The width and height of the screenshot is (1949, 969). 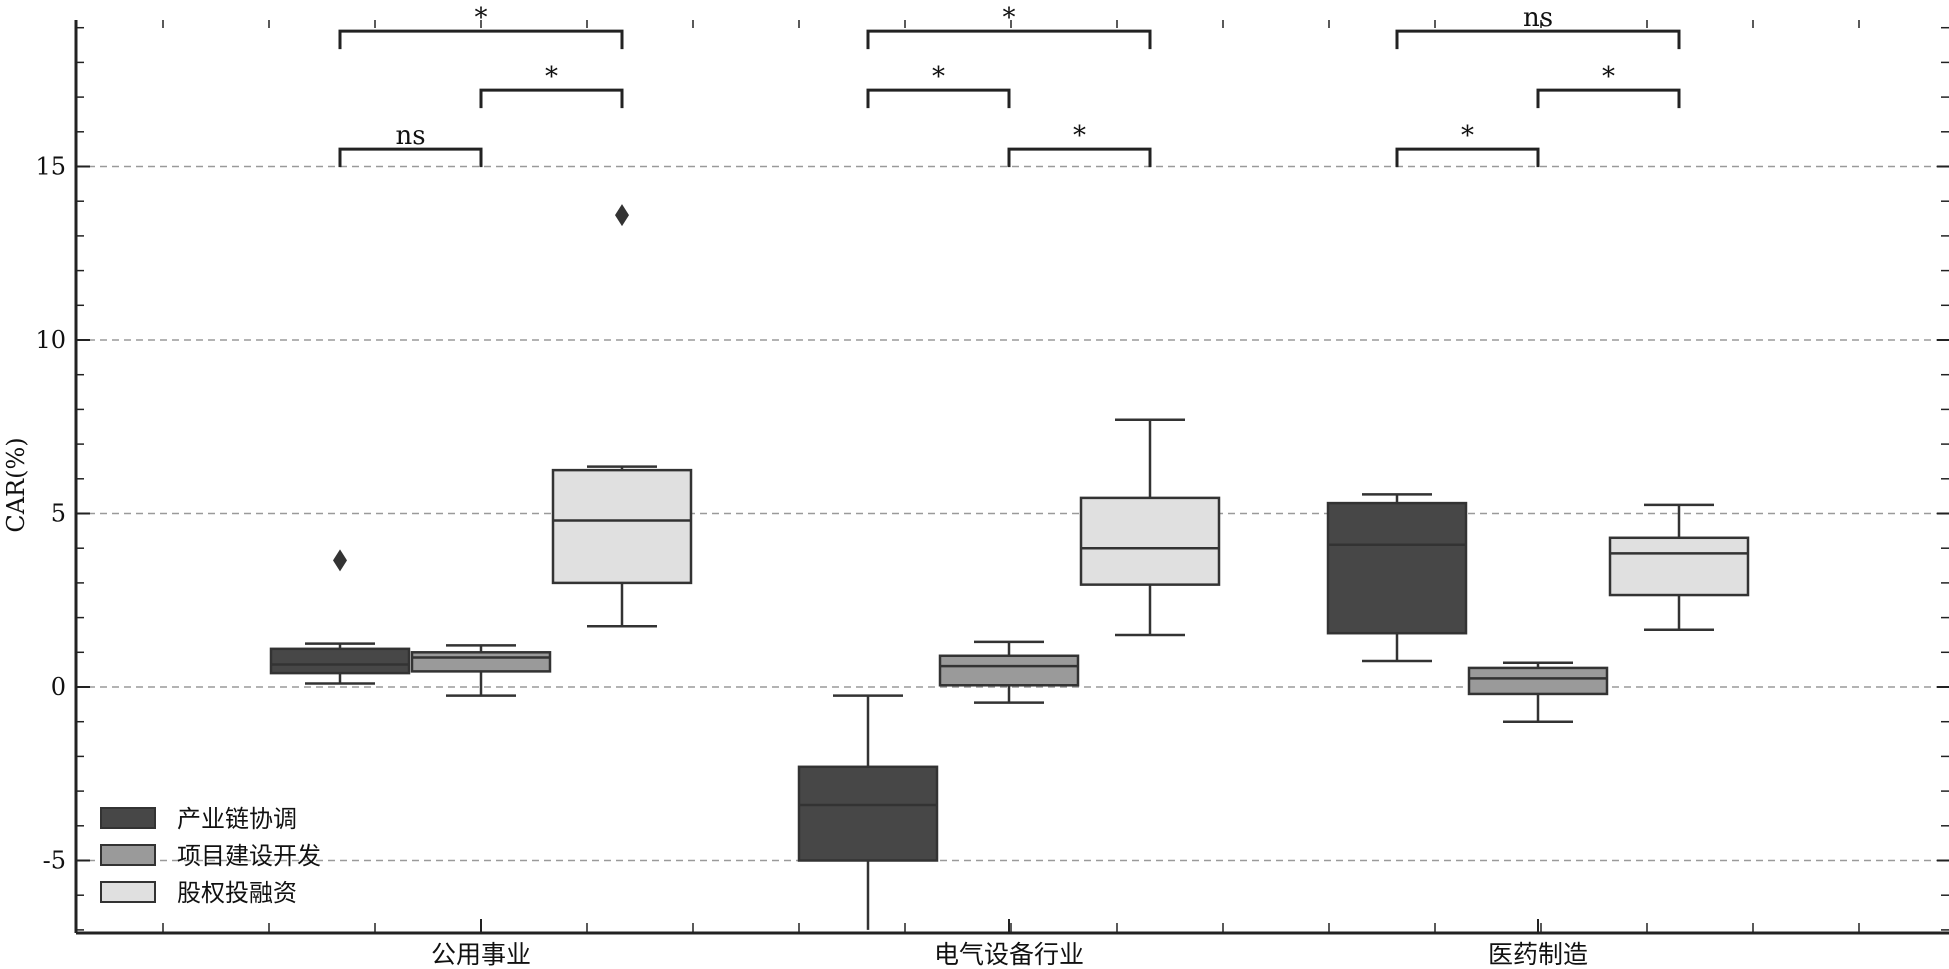 What do you see at coordinates (1538, 954) in the screenshot?
I see `x-category-label: 医药制造` at bounding box center [1538, 954].